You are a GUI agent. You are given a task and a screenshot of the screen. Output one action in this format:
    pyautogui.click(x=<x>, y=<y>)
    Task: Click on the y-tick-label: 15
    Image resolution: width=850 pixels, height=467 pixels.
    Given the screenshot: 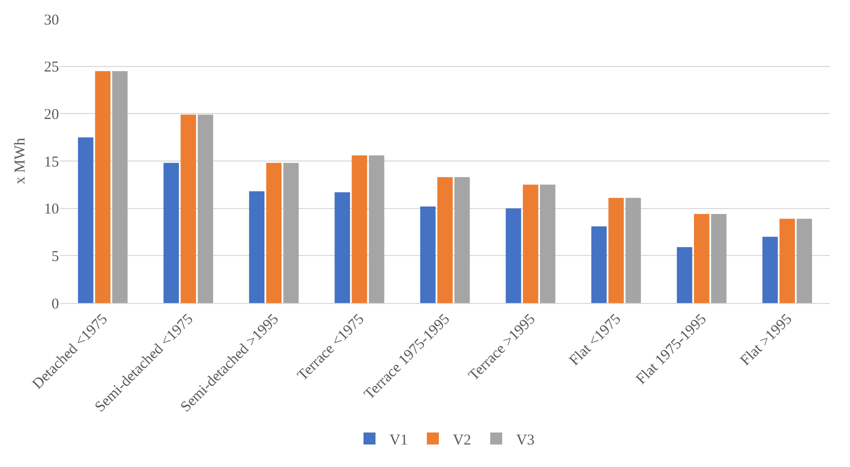 What is the action you would take?
    pyautogui.click(x=51, y=162)
    